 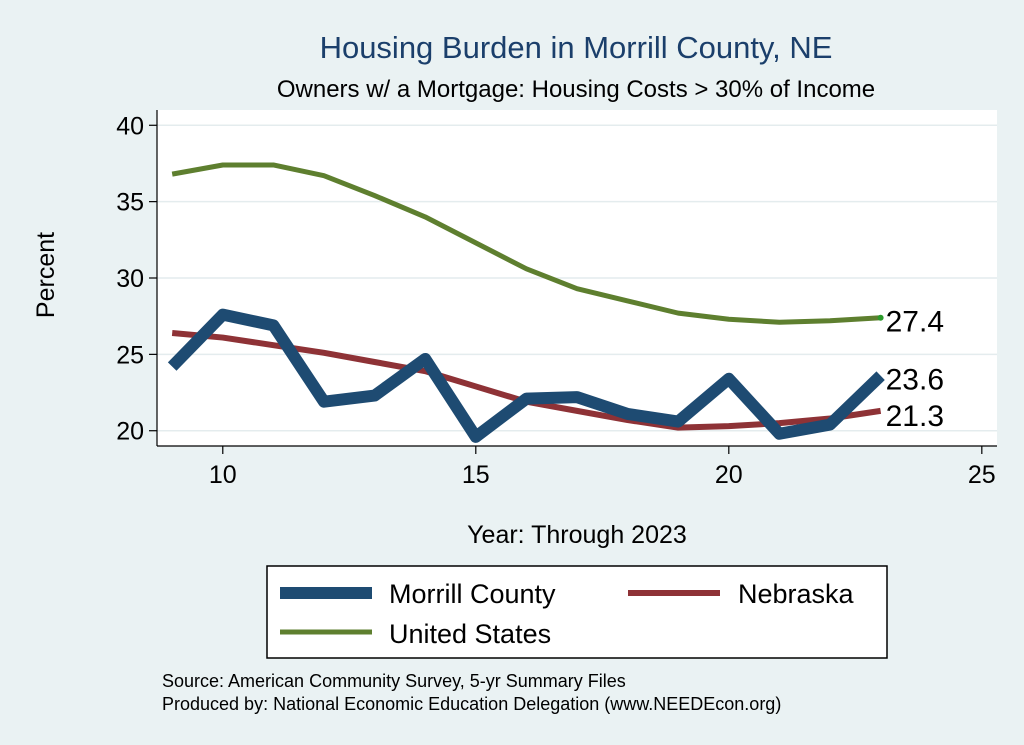 I want to click on y-tick-label: 35, so click(x=130, y=203).